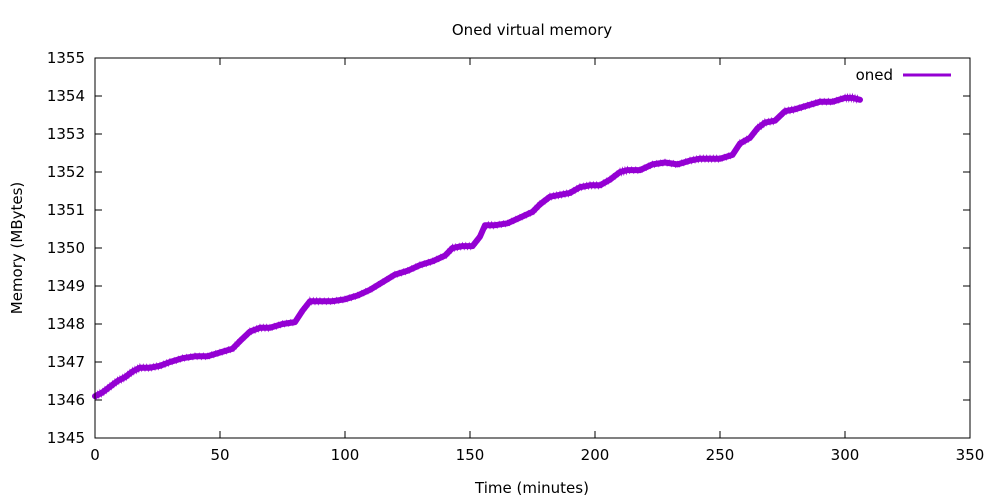  What do you see at coordinates (66, 362) in the screenshot?
I see `y-tick-label: 1347` at bounding box center [66, 362].